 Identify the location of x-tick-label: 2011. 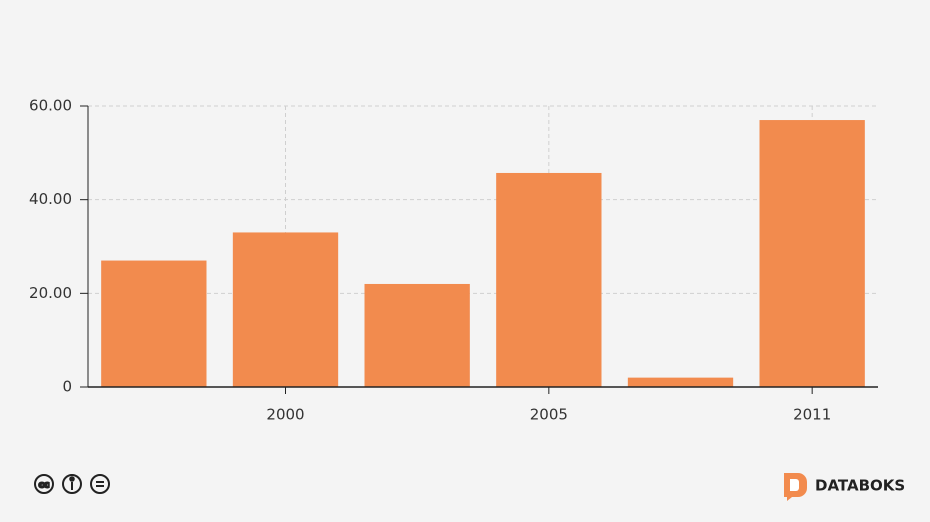
(812, 415).